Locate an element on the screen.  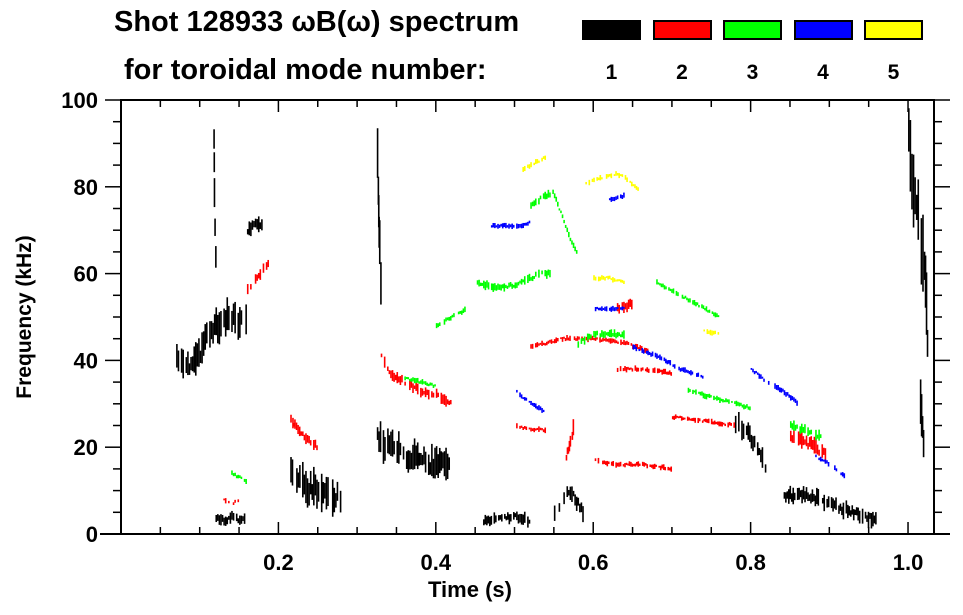
legend-label-3: 3 is located at coordinates (752, 72).